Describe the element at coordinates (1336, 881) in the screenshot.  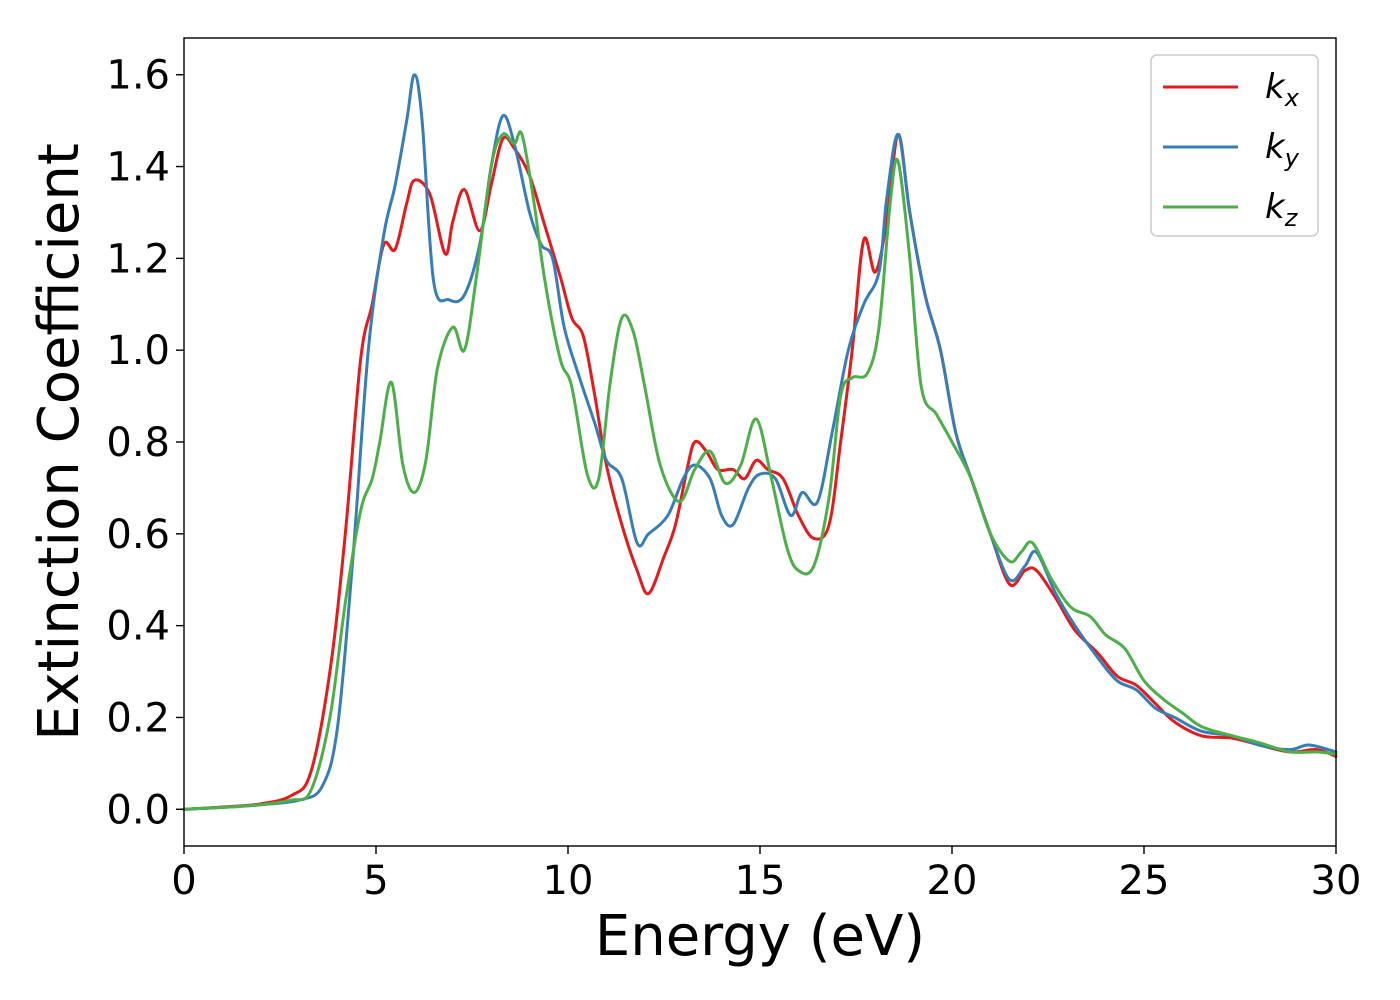
I see `x-tick-label: 30` at that location.